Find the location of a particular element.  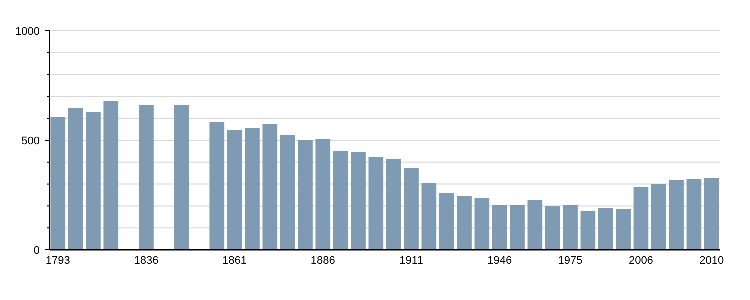

y-tick-label: 500 is located at coordinates (31, 141).